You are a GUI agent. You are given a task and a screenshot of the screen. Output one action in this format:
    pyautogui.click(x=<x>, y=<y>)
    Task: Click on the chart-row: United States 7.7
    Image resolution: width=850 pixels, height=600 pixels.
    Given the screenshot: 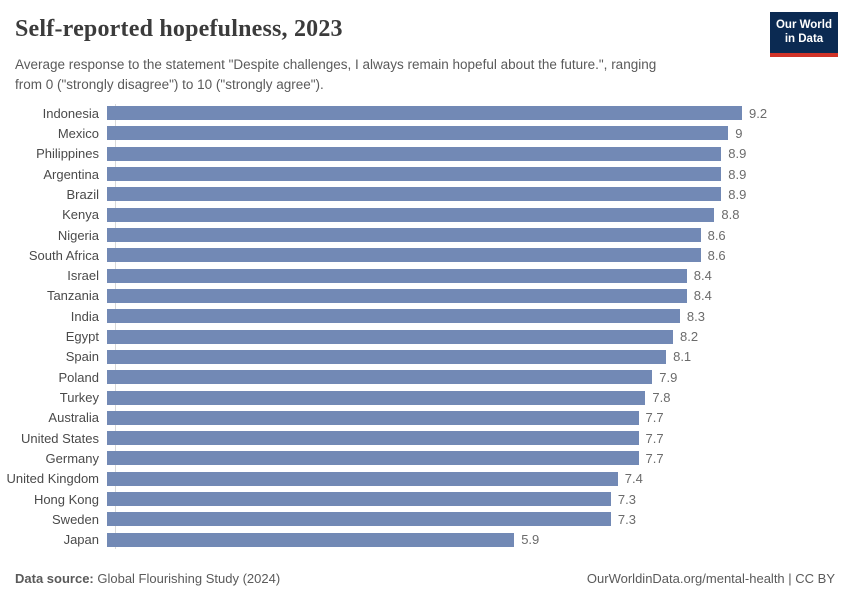 What is the action you would take?
    pyautogui.click(x=425, y=438)
    